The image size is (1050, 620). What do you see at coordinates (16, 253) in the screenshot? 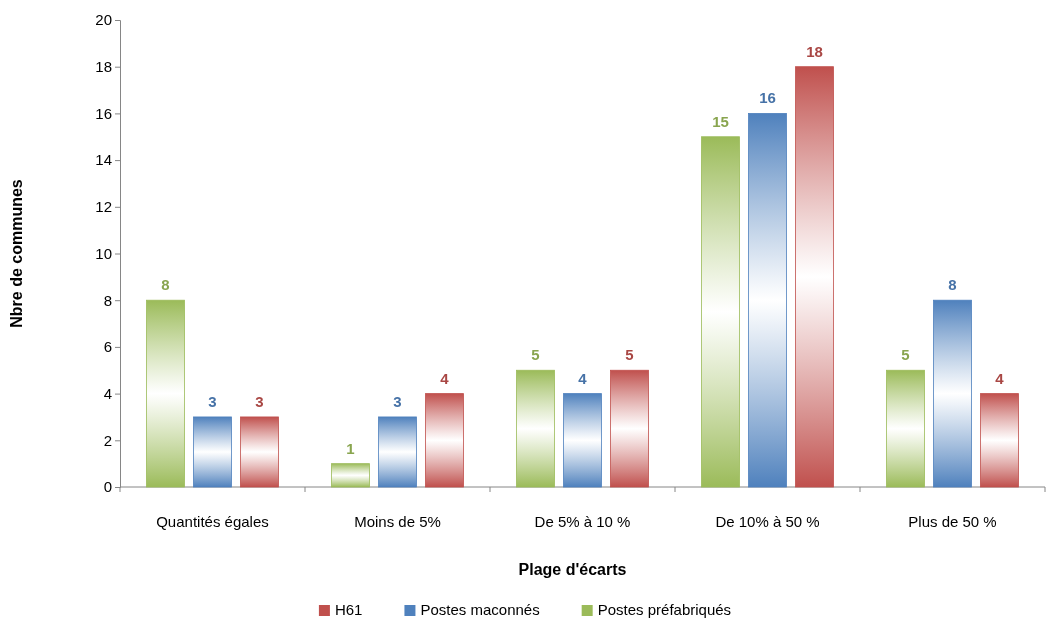
I see `y-axis-title: Nbre de communes` at bounding box center [16, 253].